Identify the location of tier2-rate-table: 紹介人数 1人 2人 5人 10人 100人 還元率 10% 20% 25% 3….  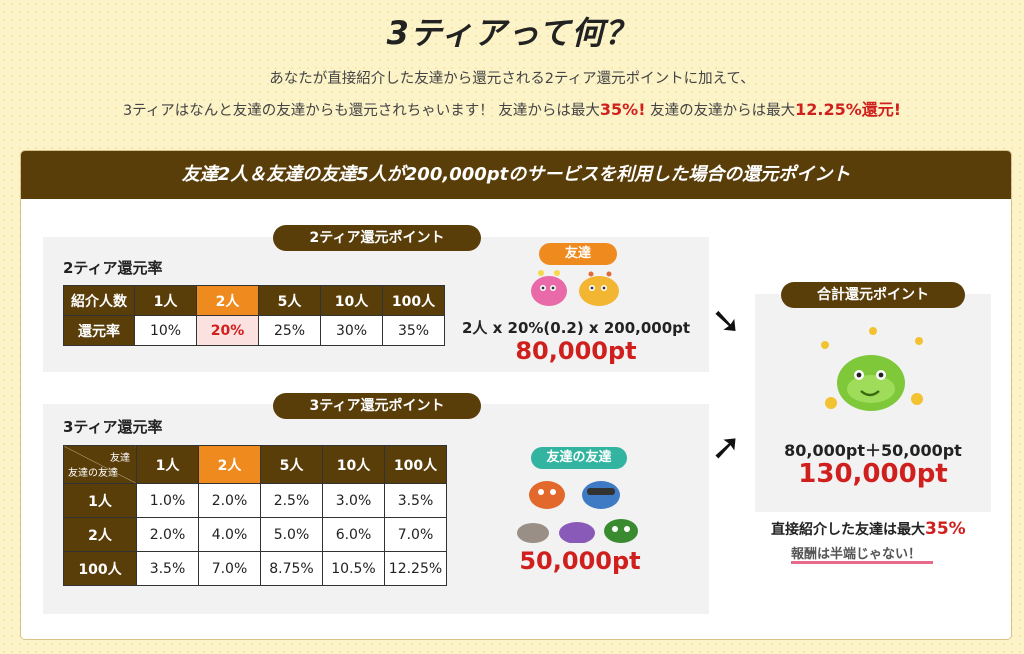
(254, 315).